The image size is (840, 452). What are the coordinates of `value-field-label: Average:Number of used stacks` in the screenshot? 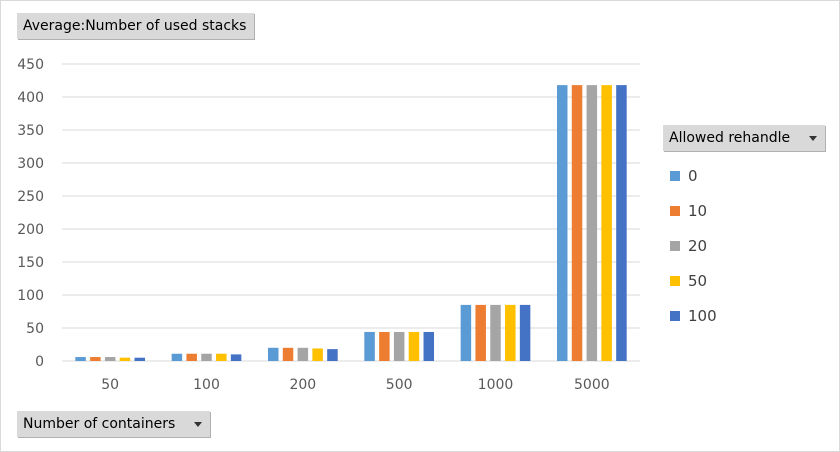 It's located at (135, 26).